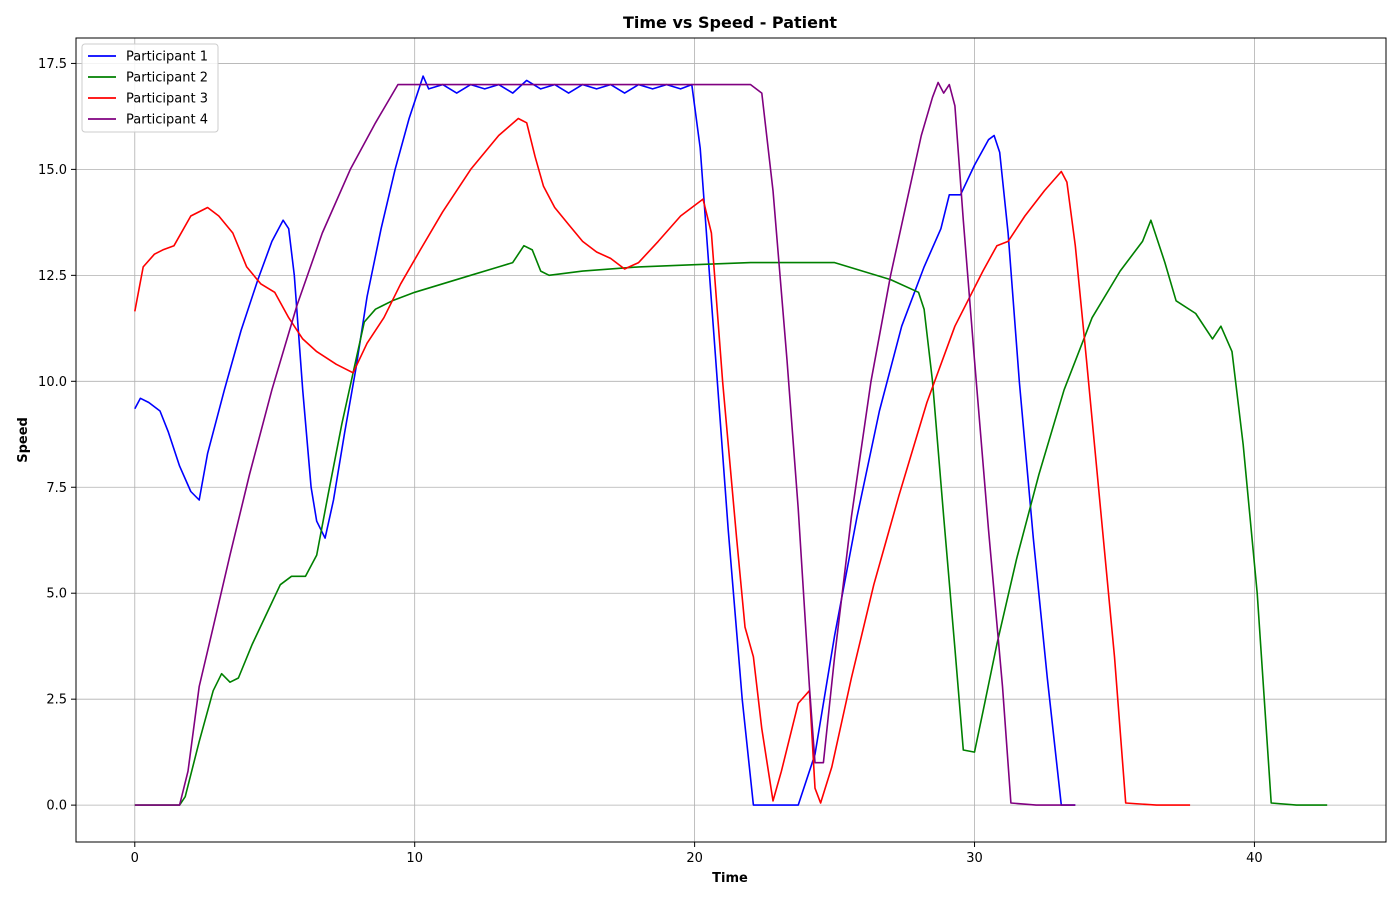 The image size is (1400, 900). Describe the element at coordinates (135, 858) in the screenshot. I see `x-tick-label: 0` at that location.